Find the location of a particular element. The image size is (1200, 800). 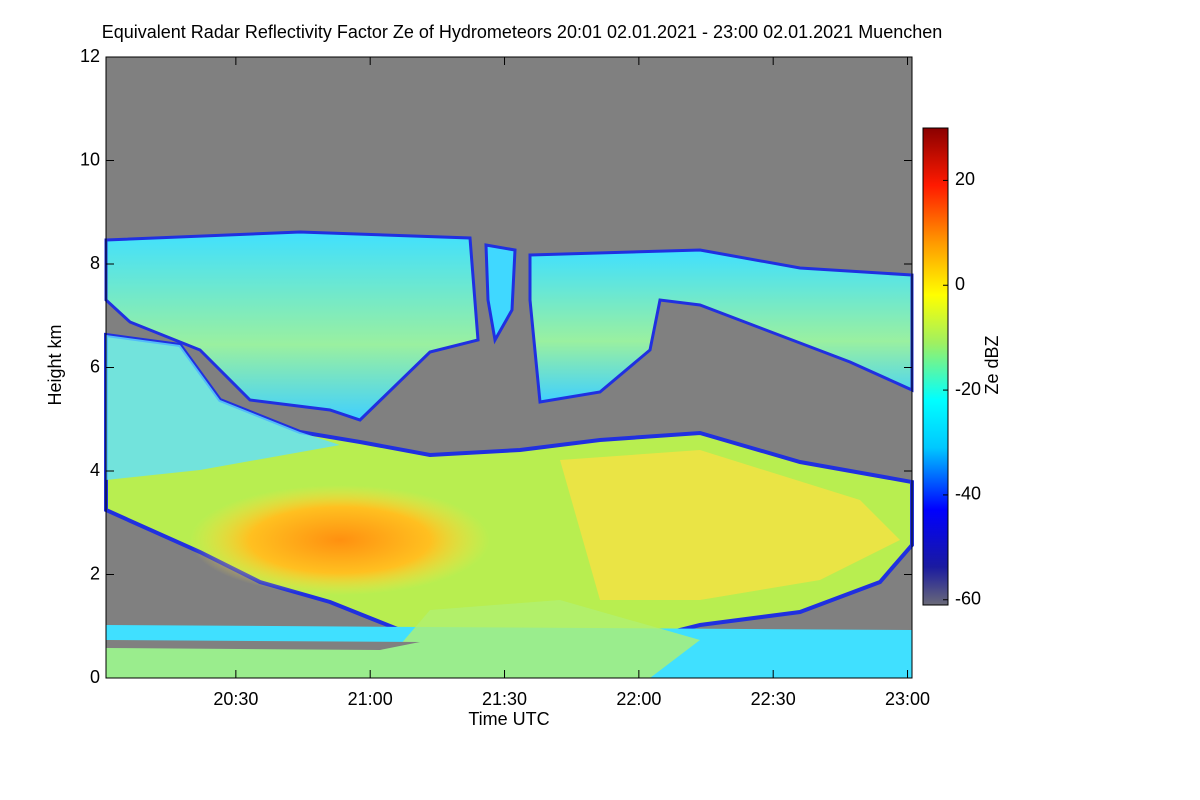

x-tick-label: 22:30 is located at coordinates (773, 699).